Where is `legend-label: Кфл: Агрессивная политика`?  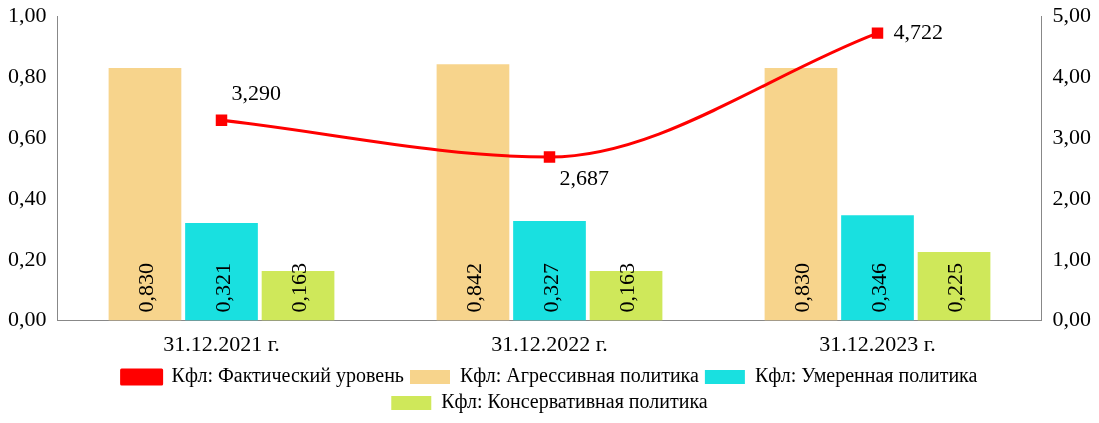
legend-label: Кфл: Агрессивная политика is located at coordinates (579, 376).